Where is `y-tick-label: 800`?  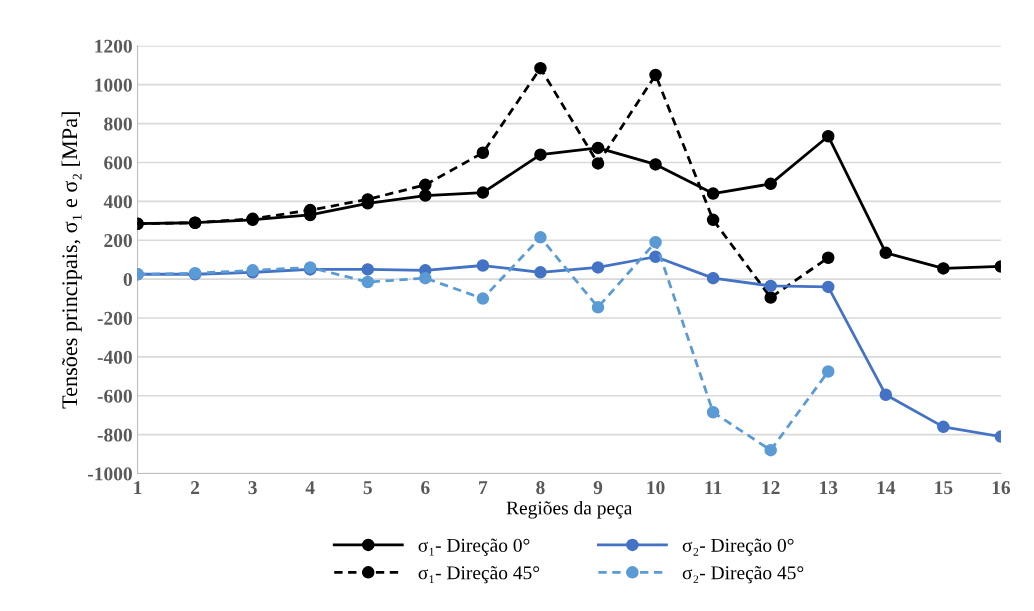 y-tick-label: 800 is located at coordinates (118, 124).